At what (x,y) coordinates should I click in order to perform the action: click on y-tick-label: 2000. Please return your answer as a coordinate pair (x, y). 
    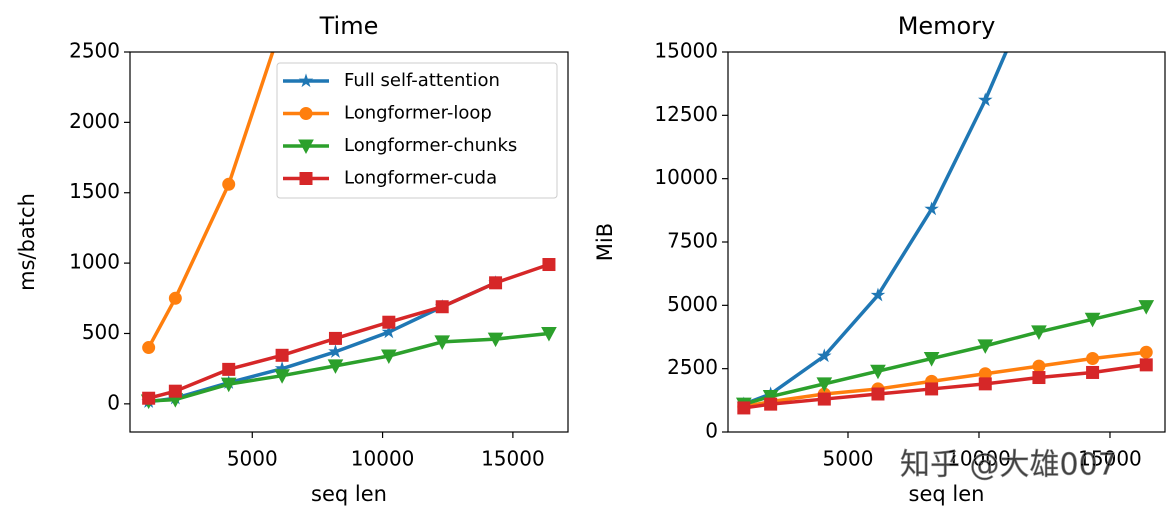
    Looking at the image, I should click on (94, 121).